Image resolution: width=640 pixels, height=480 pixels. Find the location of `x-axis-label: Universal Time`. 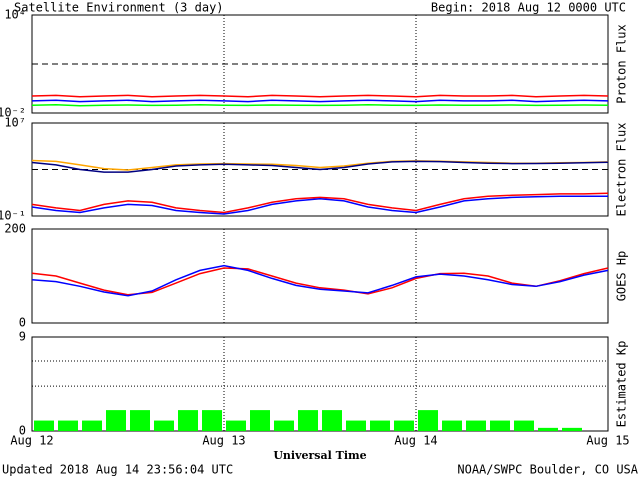

x-axis-label: Universal Time is located at coordinates (319, 455).